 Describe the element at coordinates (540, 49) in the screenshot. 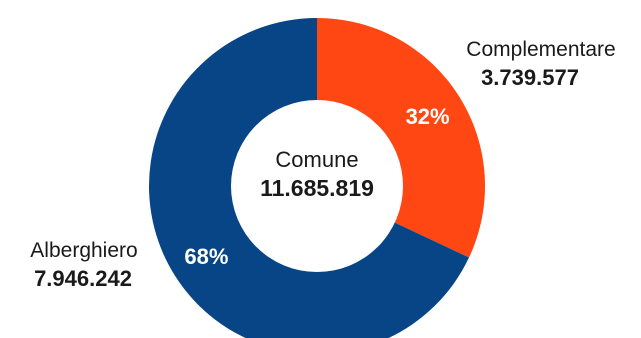

I see `slice-name-label-complementare: Complementare` at that location.